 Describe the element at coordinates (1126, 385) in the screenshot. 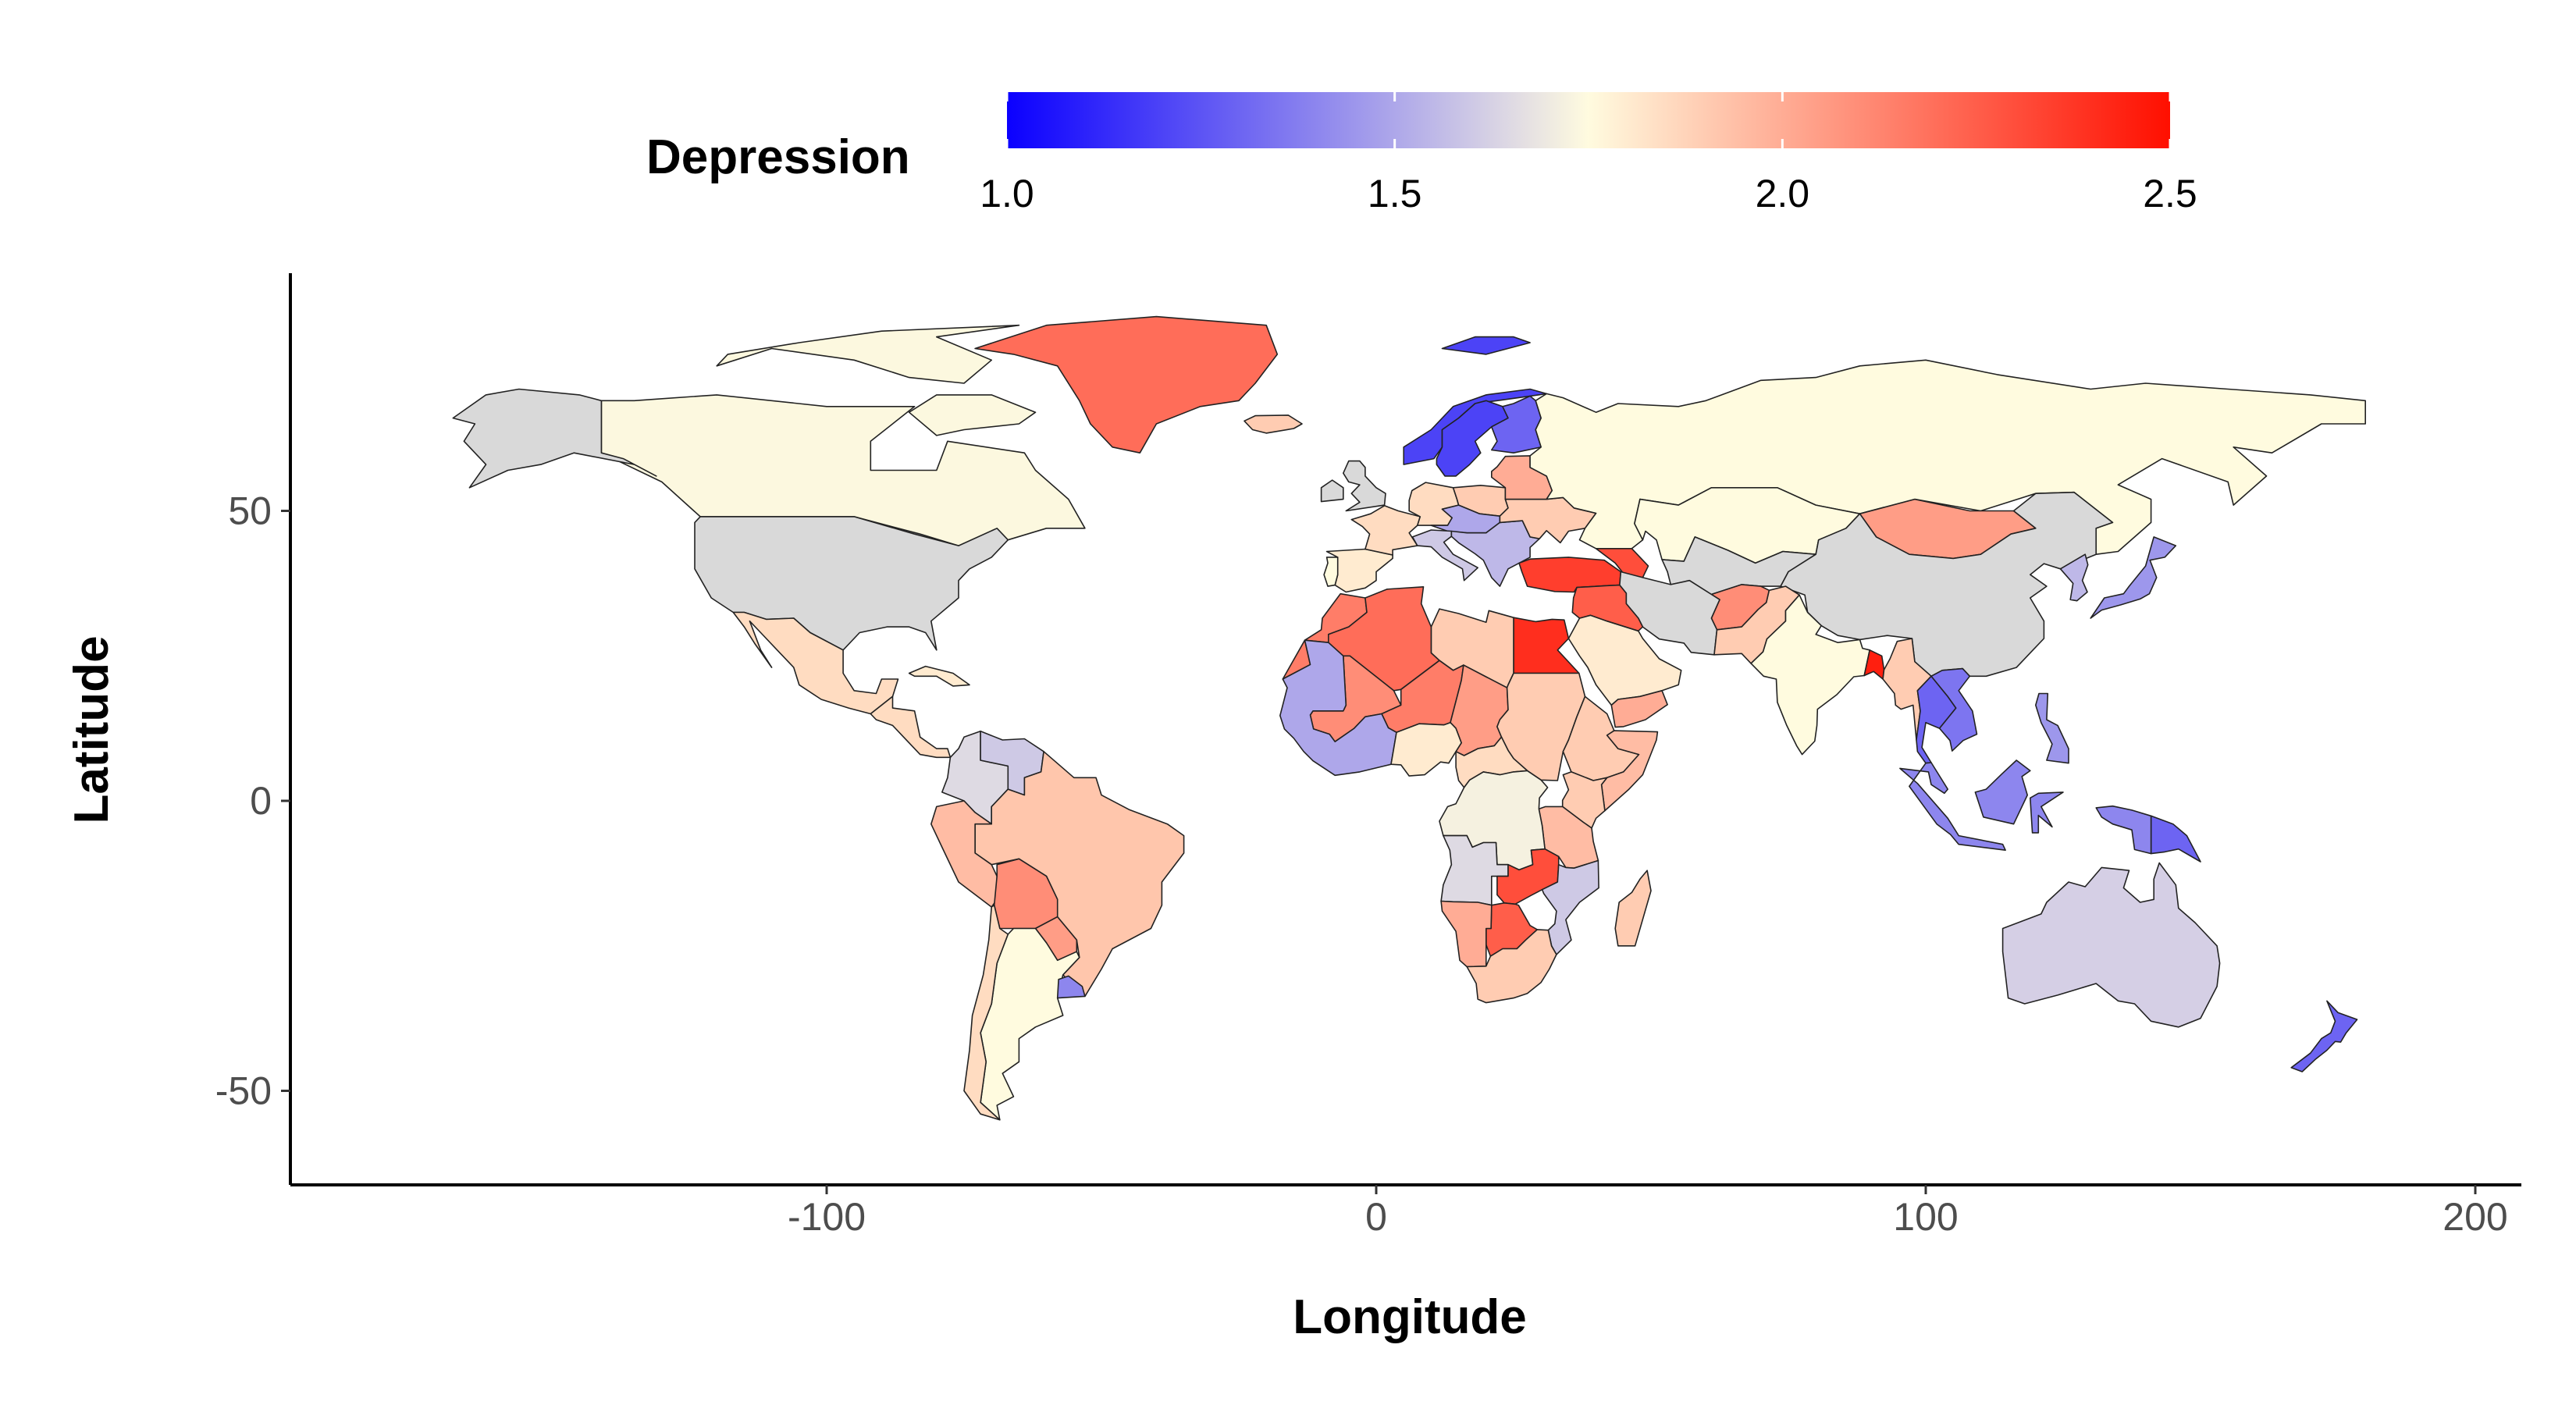

I see `region-greenland` at that location.